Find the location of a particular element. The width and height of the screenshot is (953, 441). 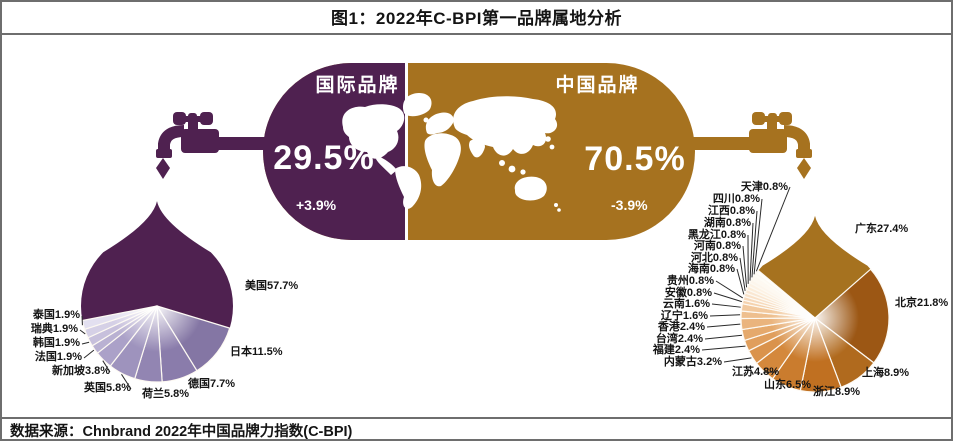

pie-label: 天津0.8% is located at coordinates (764, 187).